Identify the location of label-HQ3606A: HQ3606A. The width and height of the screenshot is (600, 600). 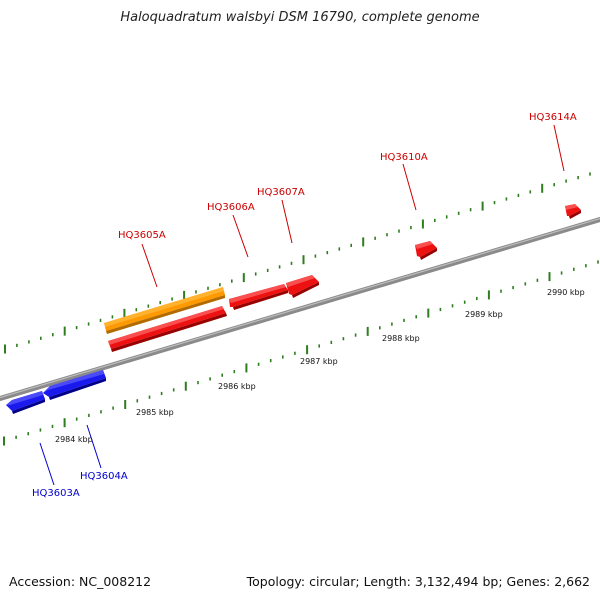
(231, 207).